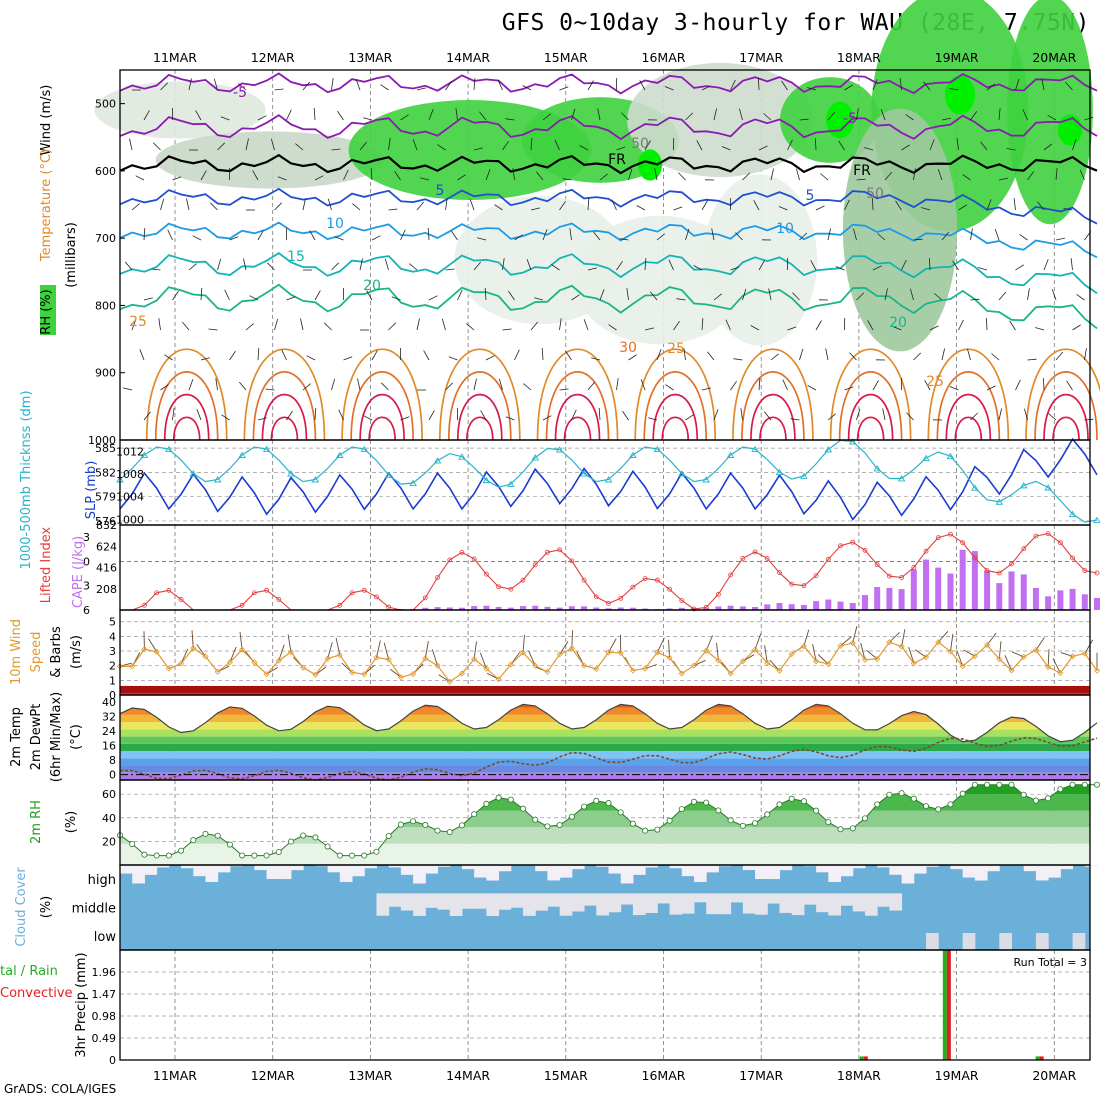  I want to click on cape-tick: 624, so click(106, 546).